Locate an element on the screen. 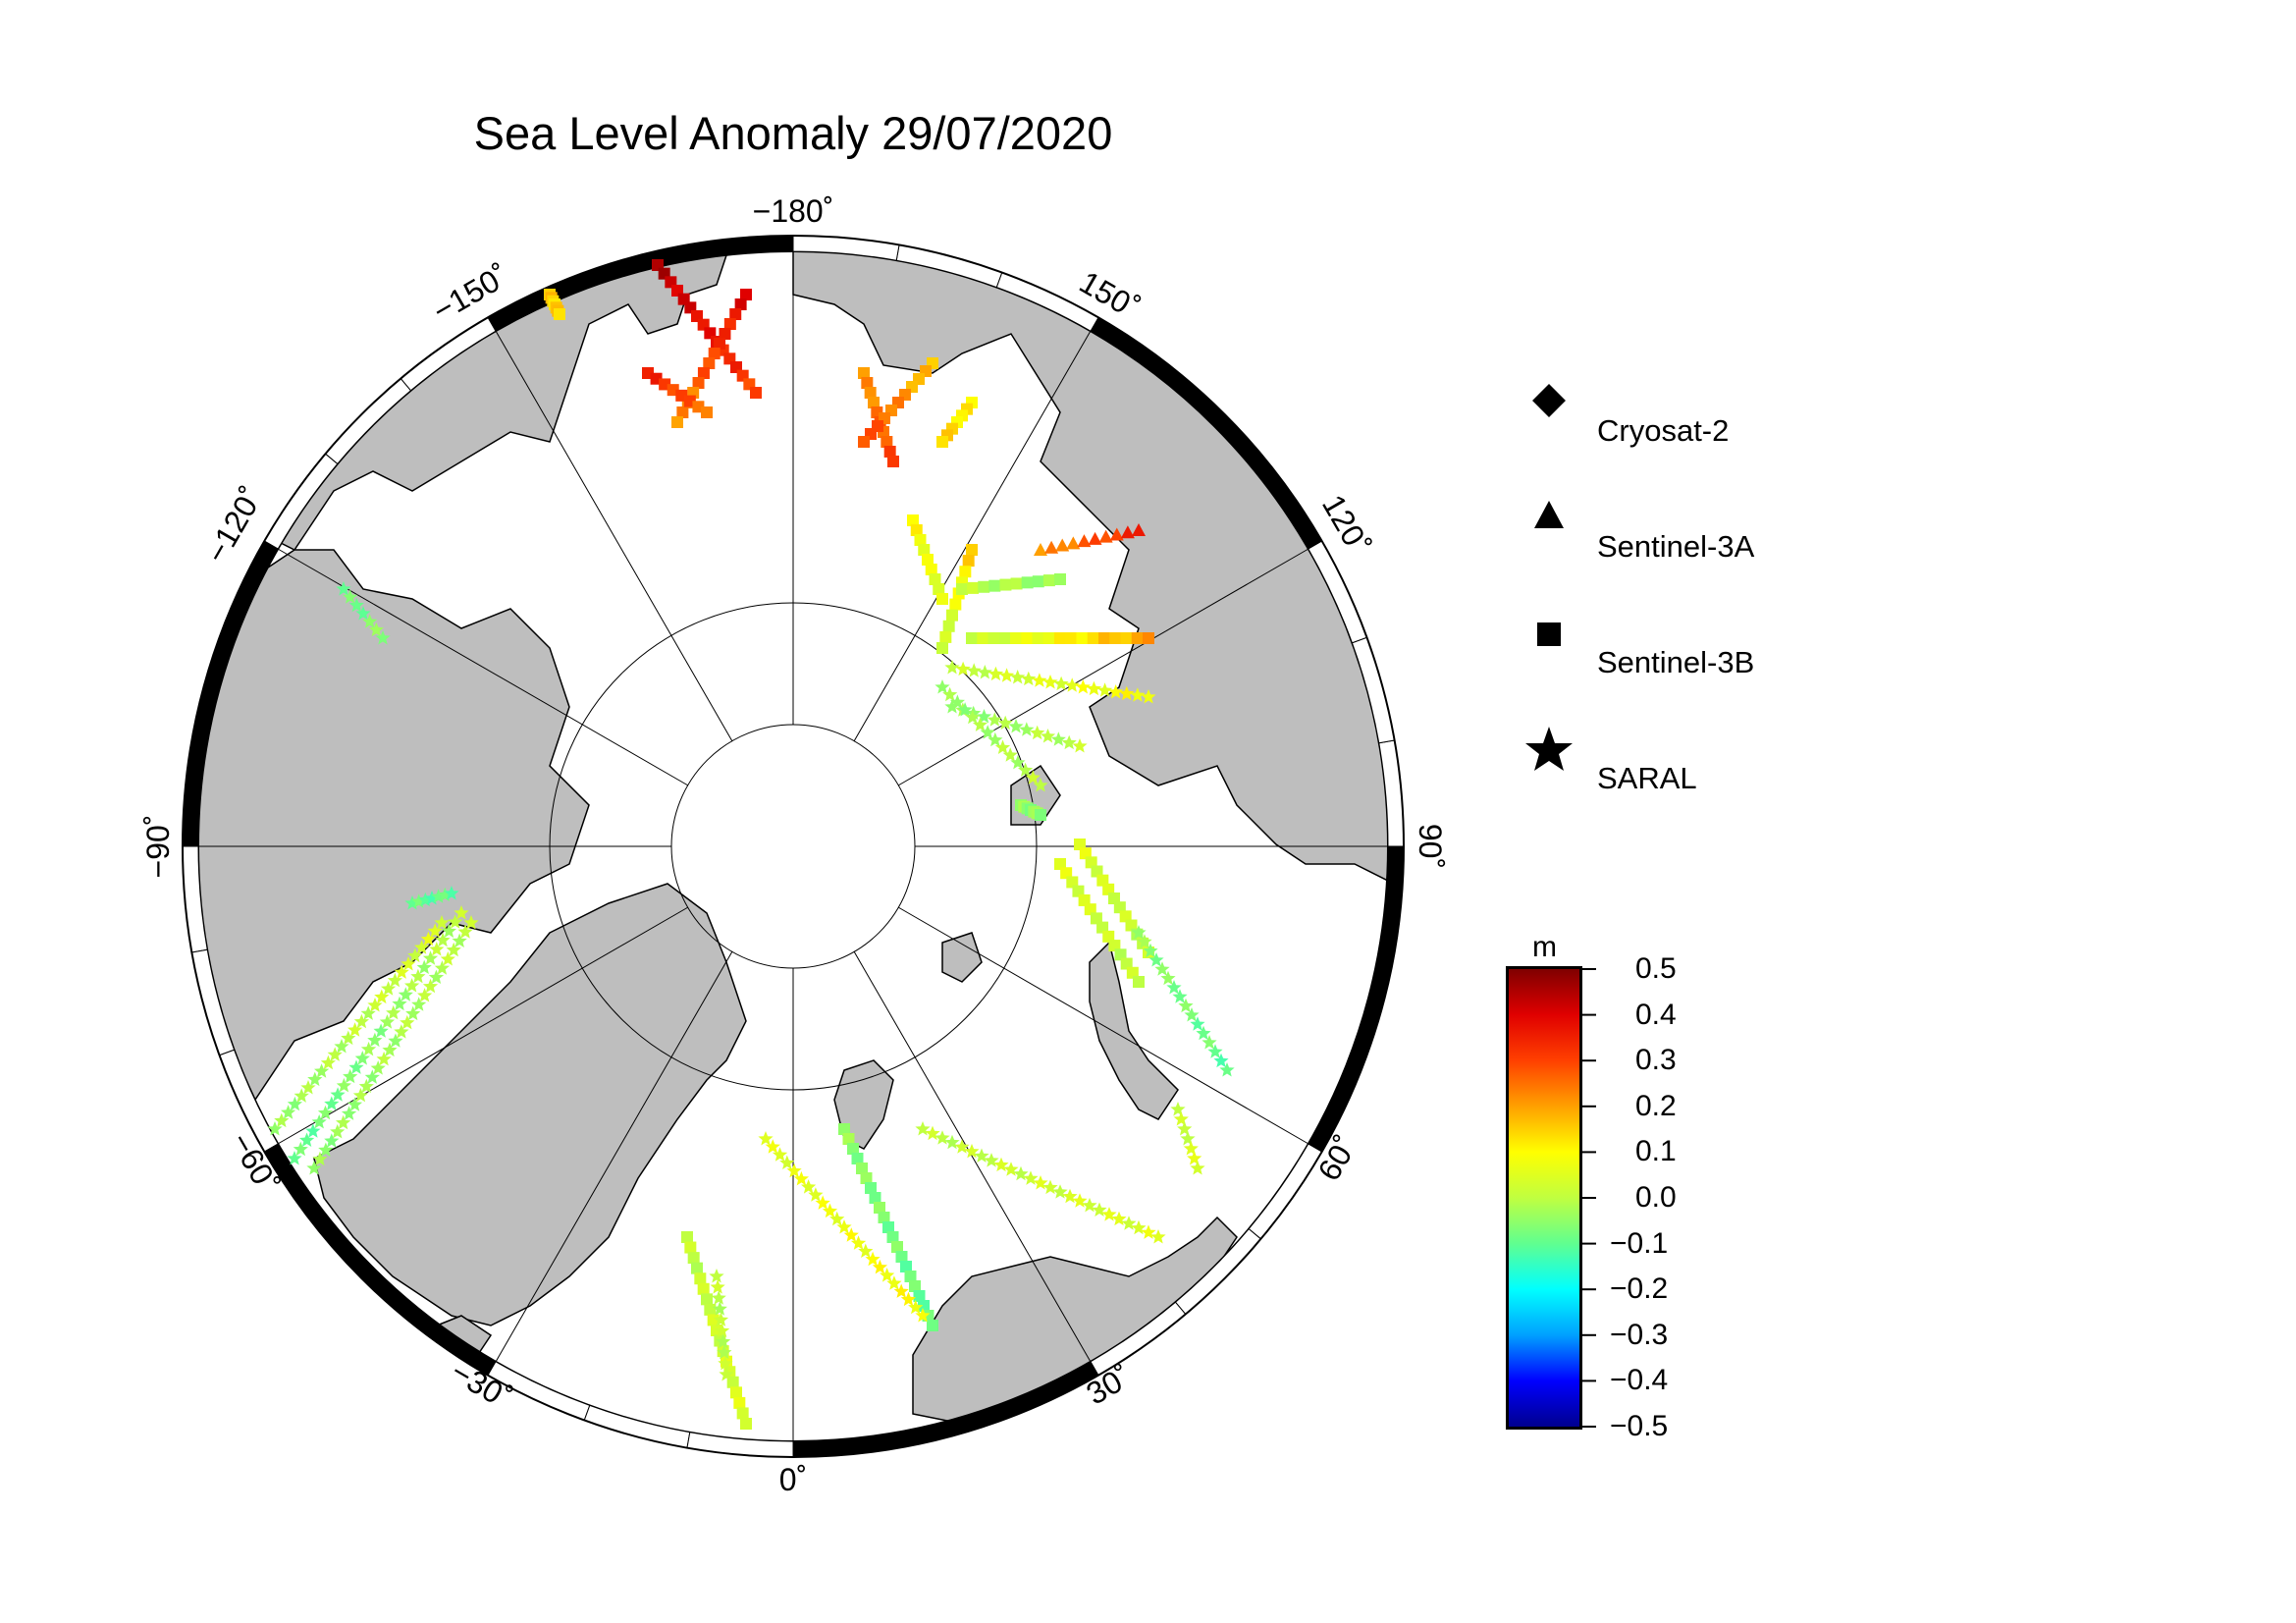  colorbar-tick-label: 0.4 is located at coordinates (1656, 1015).